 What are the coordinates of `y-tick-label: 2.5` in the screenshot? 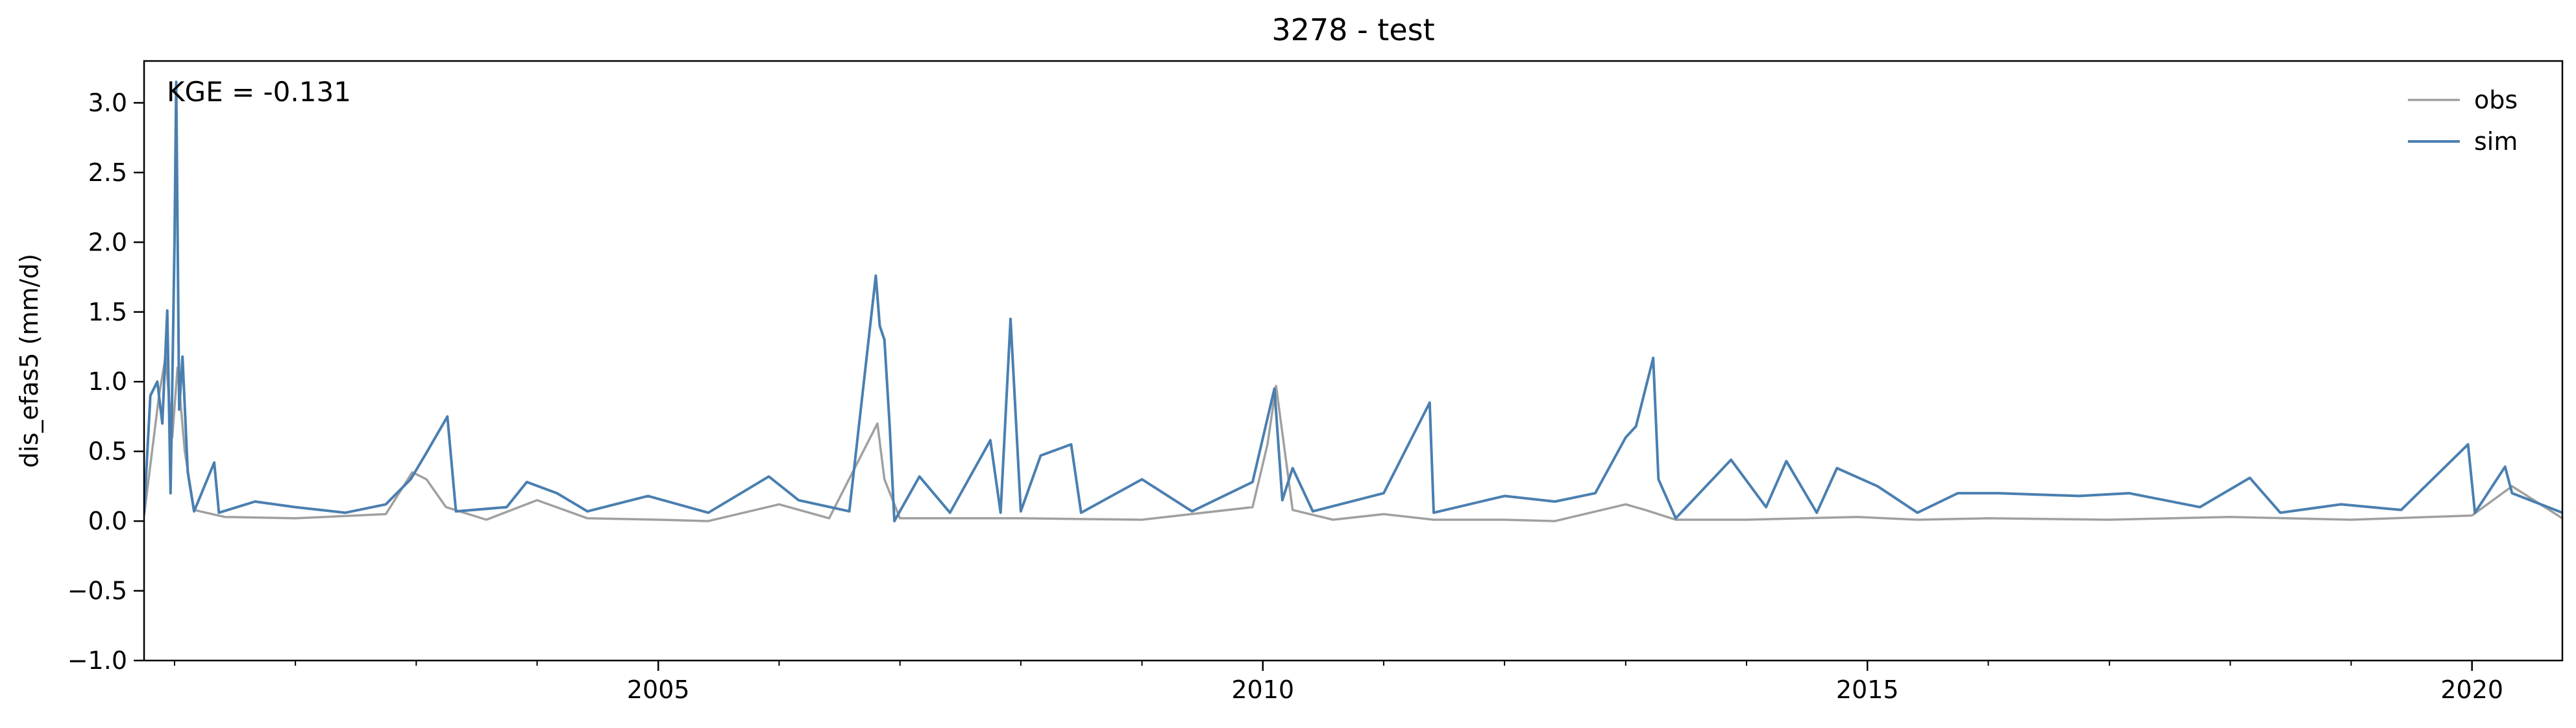 It's located at (107, 172).